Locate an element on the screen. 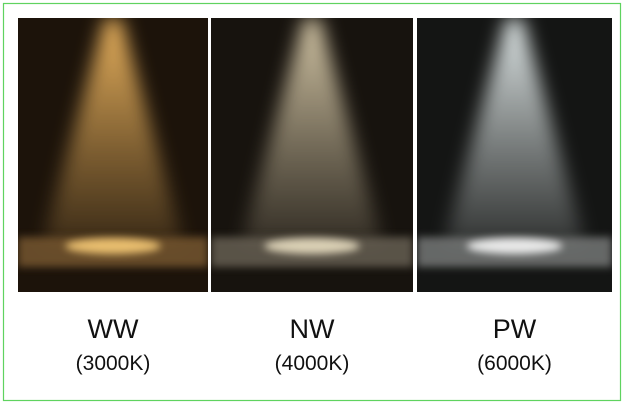 The image size is (625, 405). panel-label: WW is located at coordinates (113, 329).